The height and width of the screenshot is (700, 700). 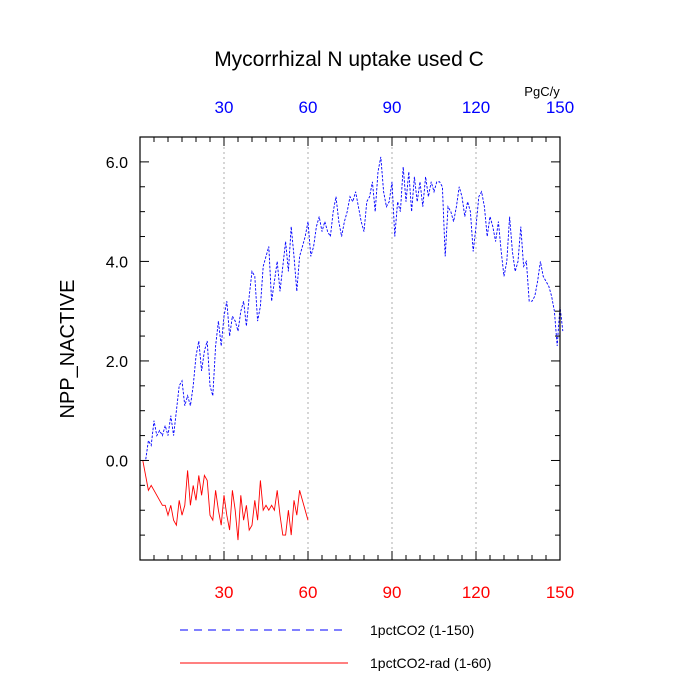 What do you see at coordinates (308, 107) in the screenshot?
I see `x-tick-label-top: 60` at bounding box center [308, 107].